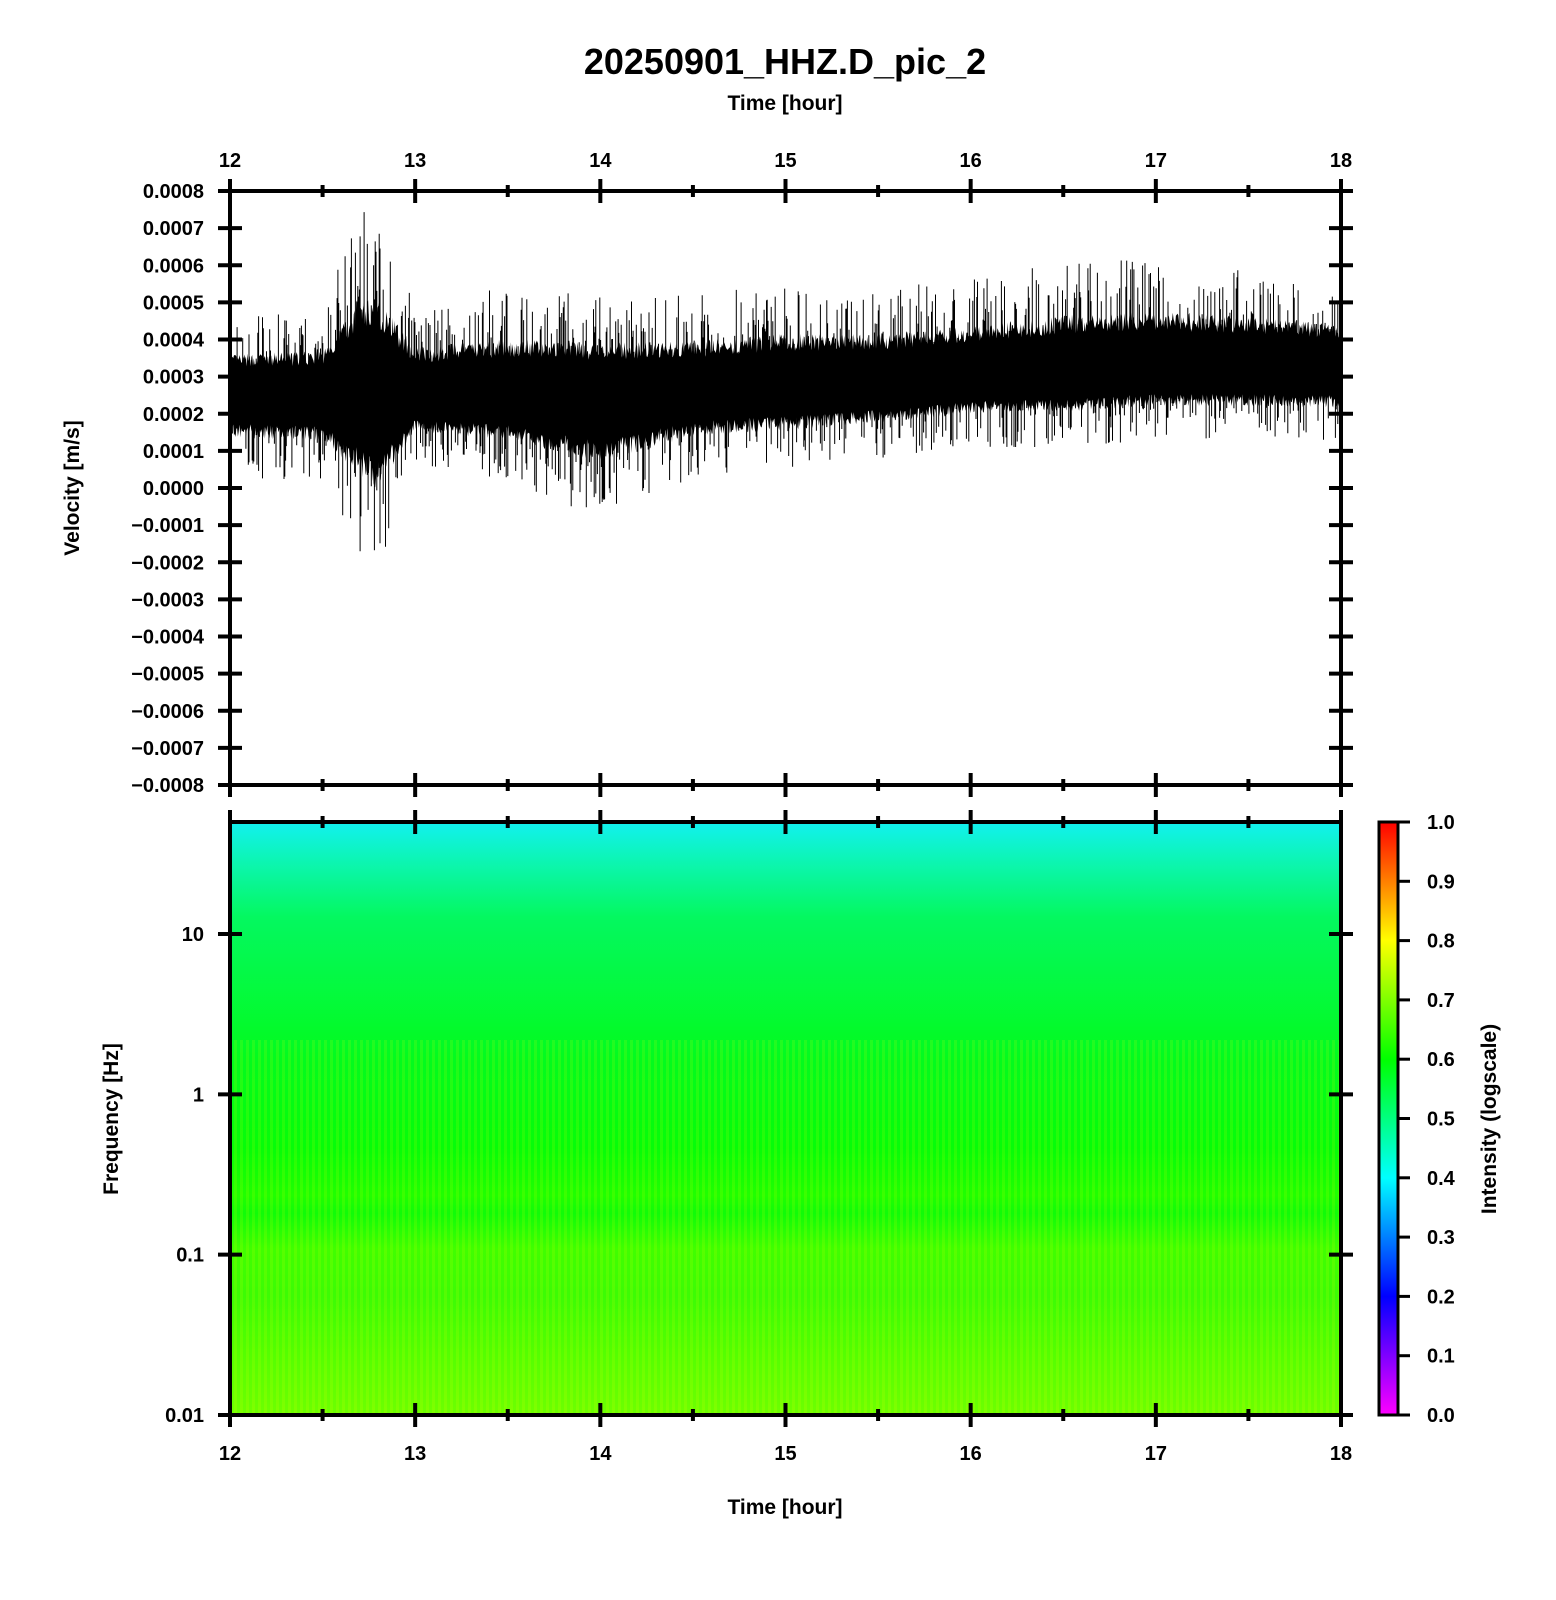 The width and height of the screenshot is (1556, 1600). I want to click on top-x-tick-label: 12, so click(230, 161).